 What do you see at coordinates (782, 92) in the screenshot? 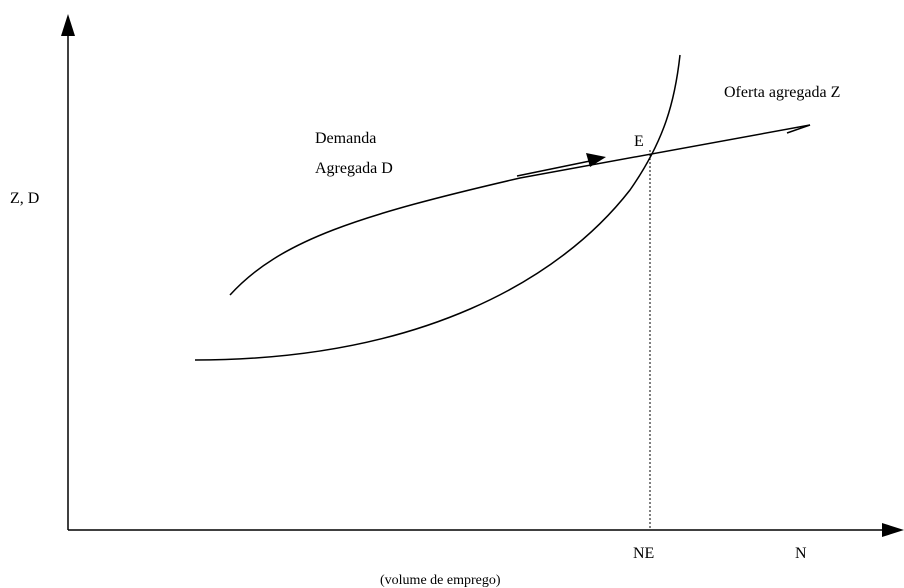
I see `supply-label: Oferta agregada Z` at bounding box center [782, 92].